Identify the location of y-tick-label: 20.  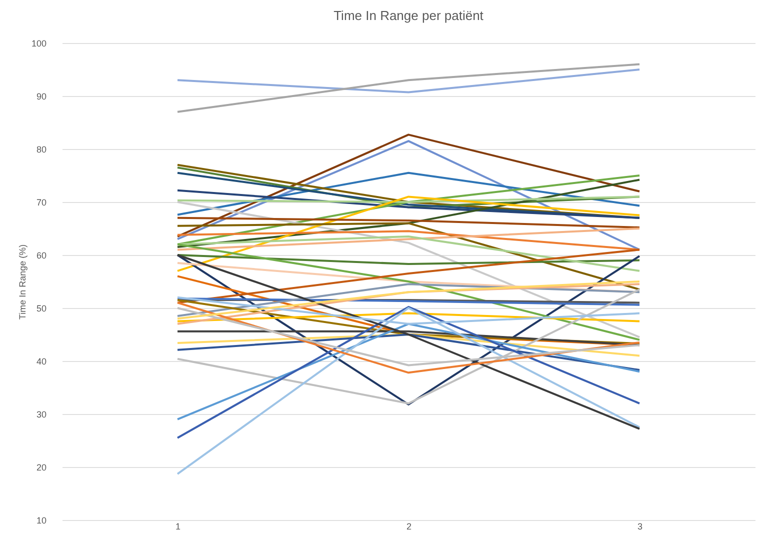
(41, 467).